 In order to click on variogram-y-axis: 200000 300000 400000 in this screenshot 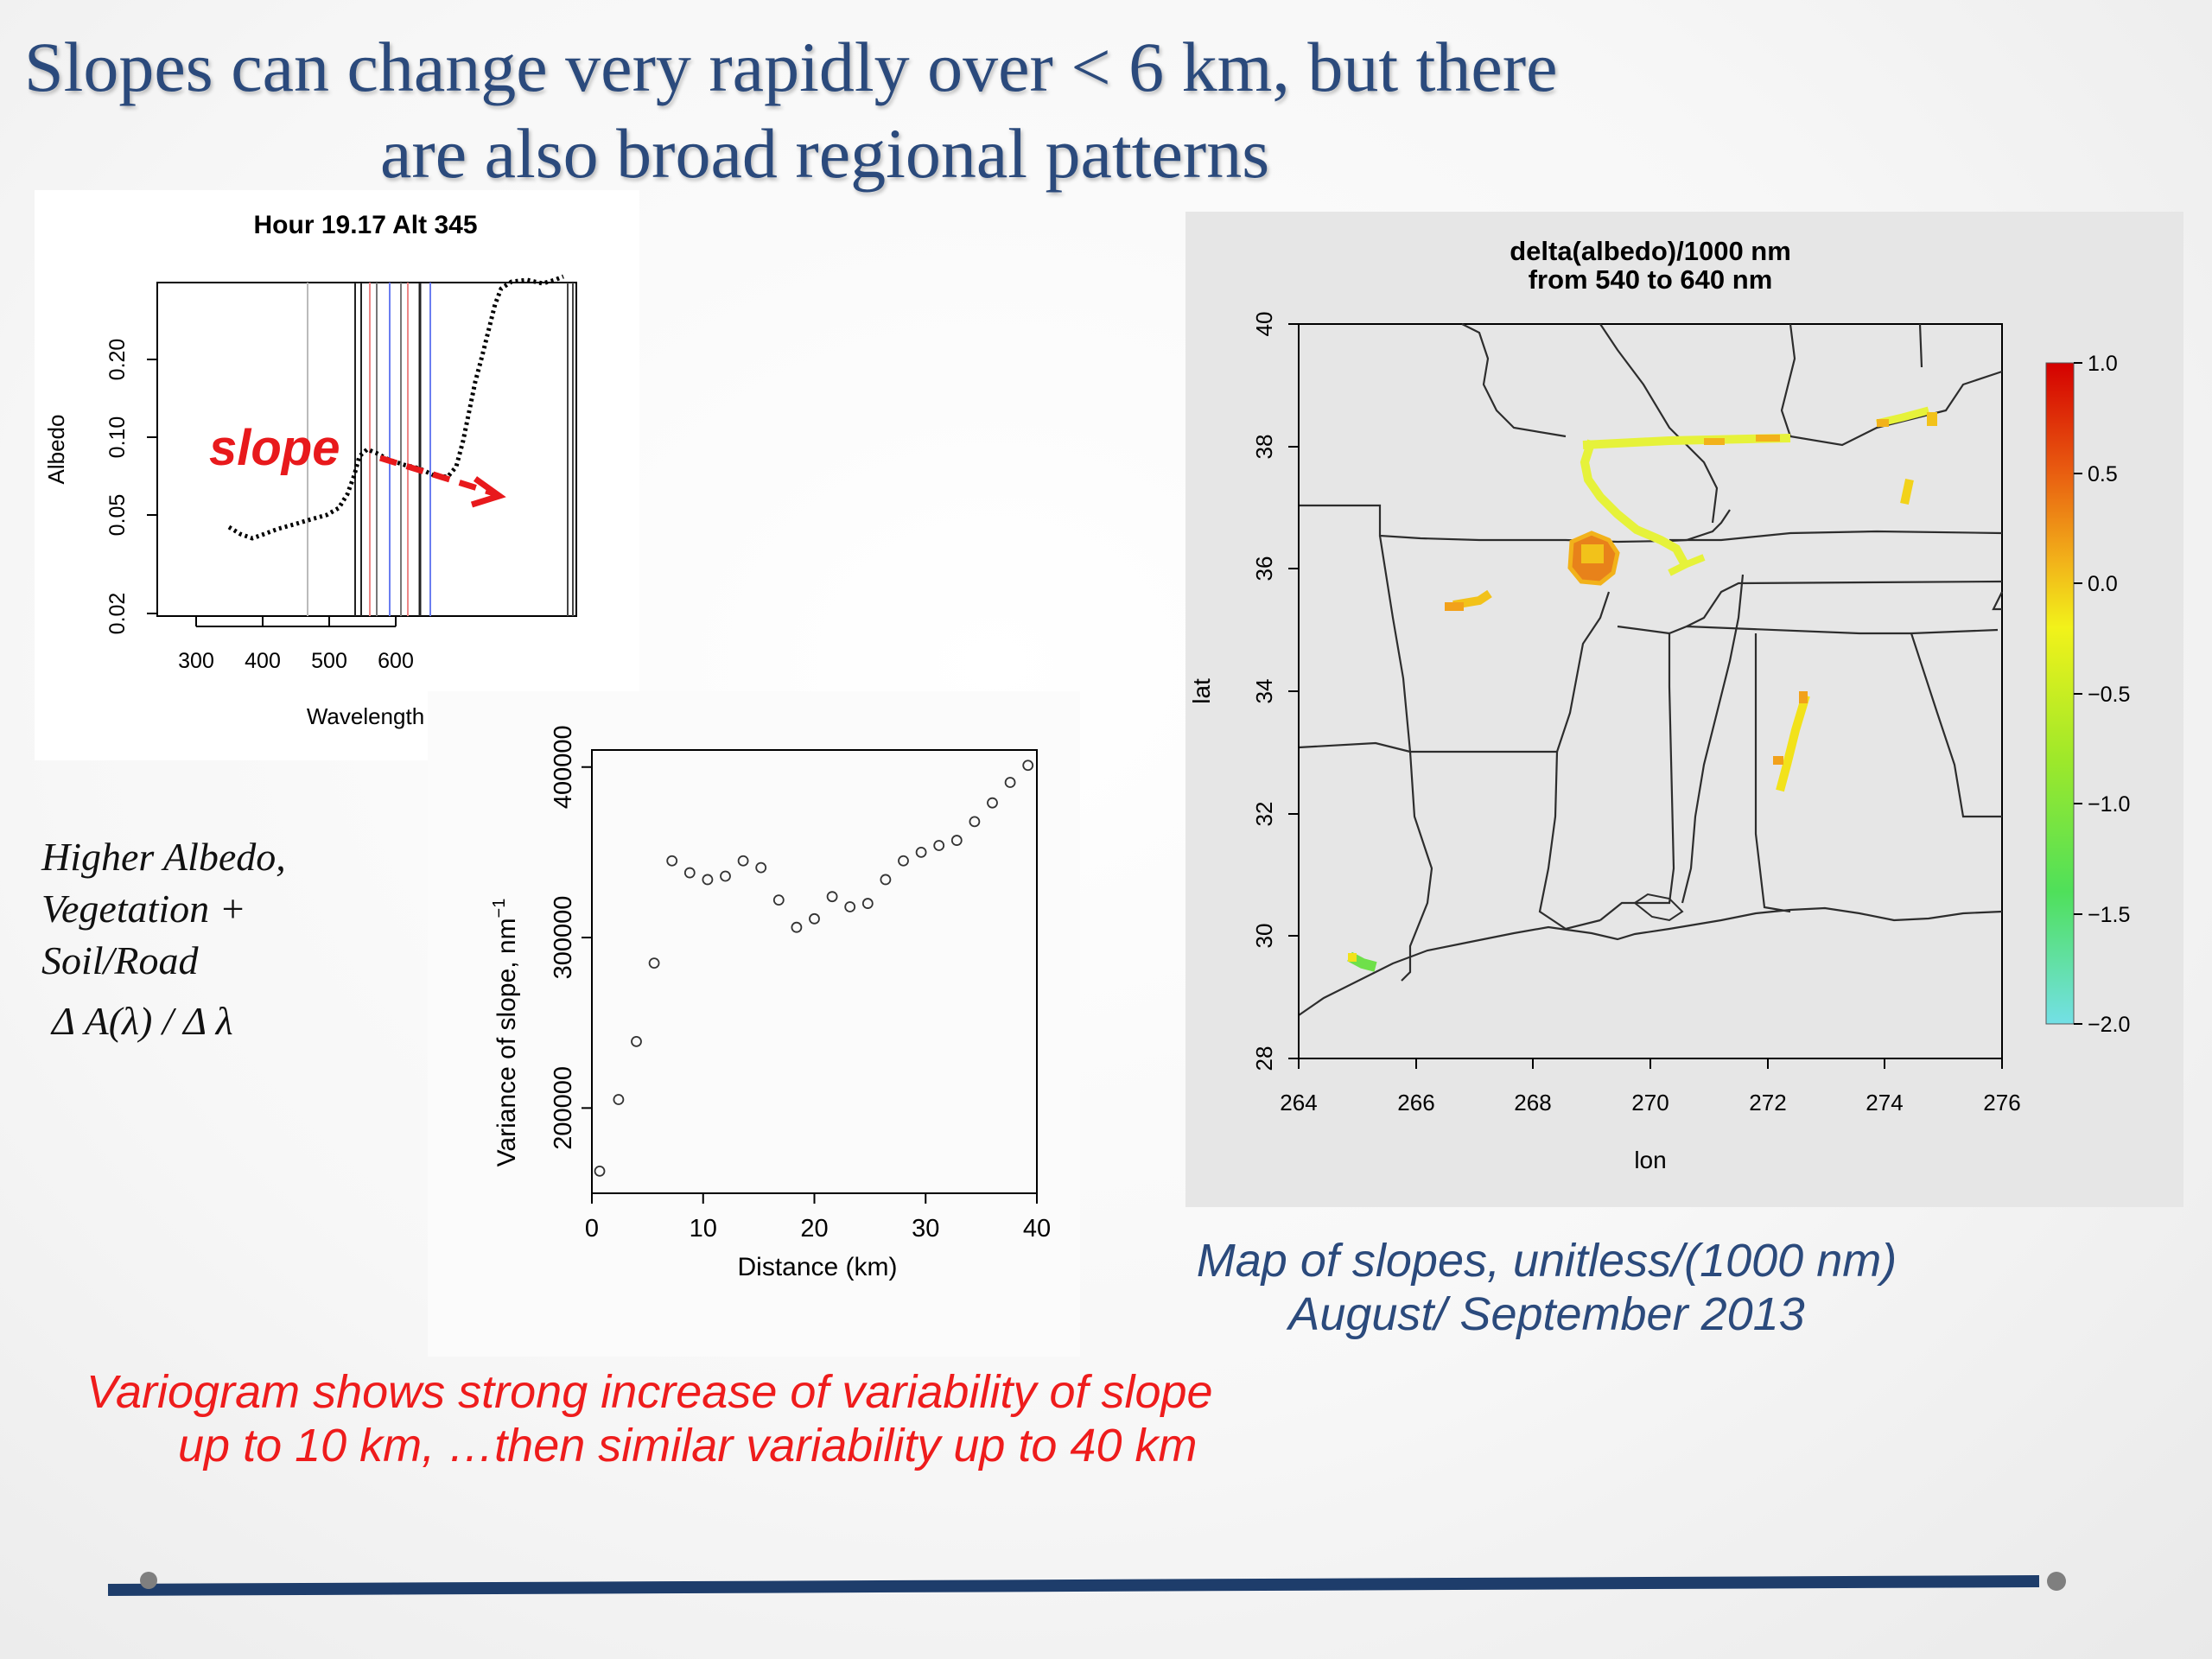, I will do `click(571, 937)`.